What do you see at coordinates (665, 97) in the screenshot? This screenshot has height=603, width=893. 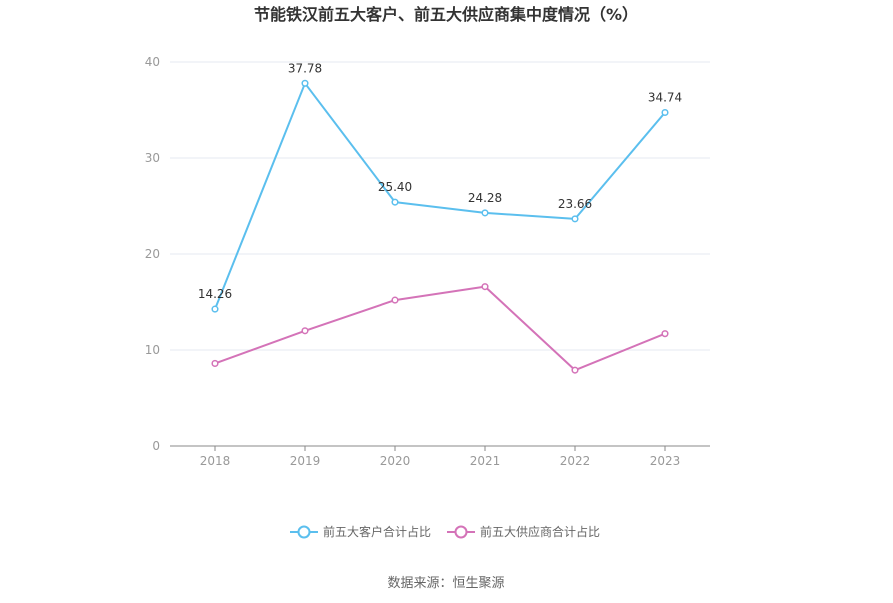 I see `data-label: 34.74` at bounding box center [665, 97].